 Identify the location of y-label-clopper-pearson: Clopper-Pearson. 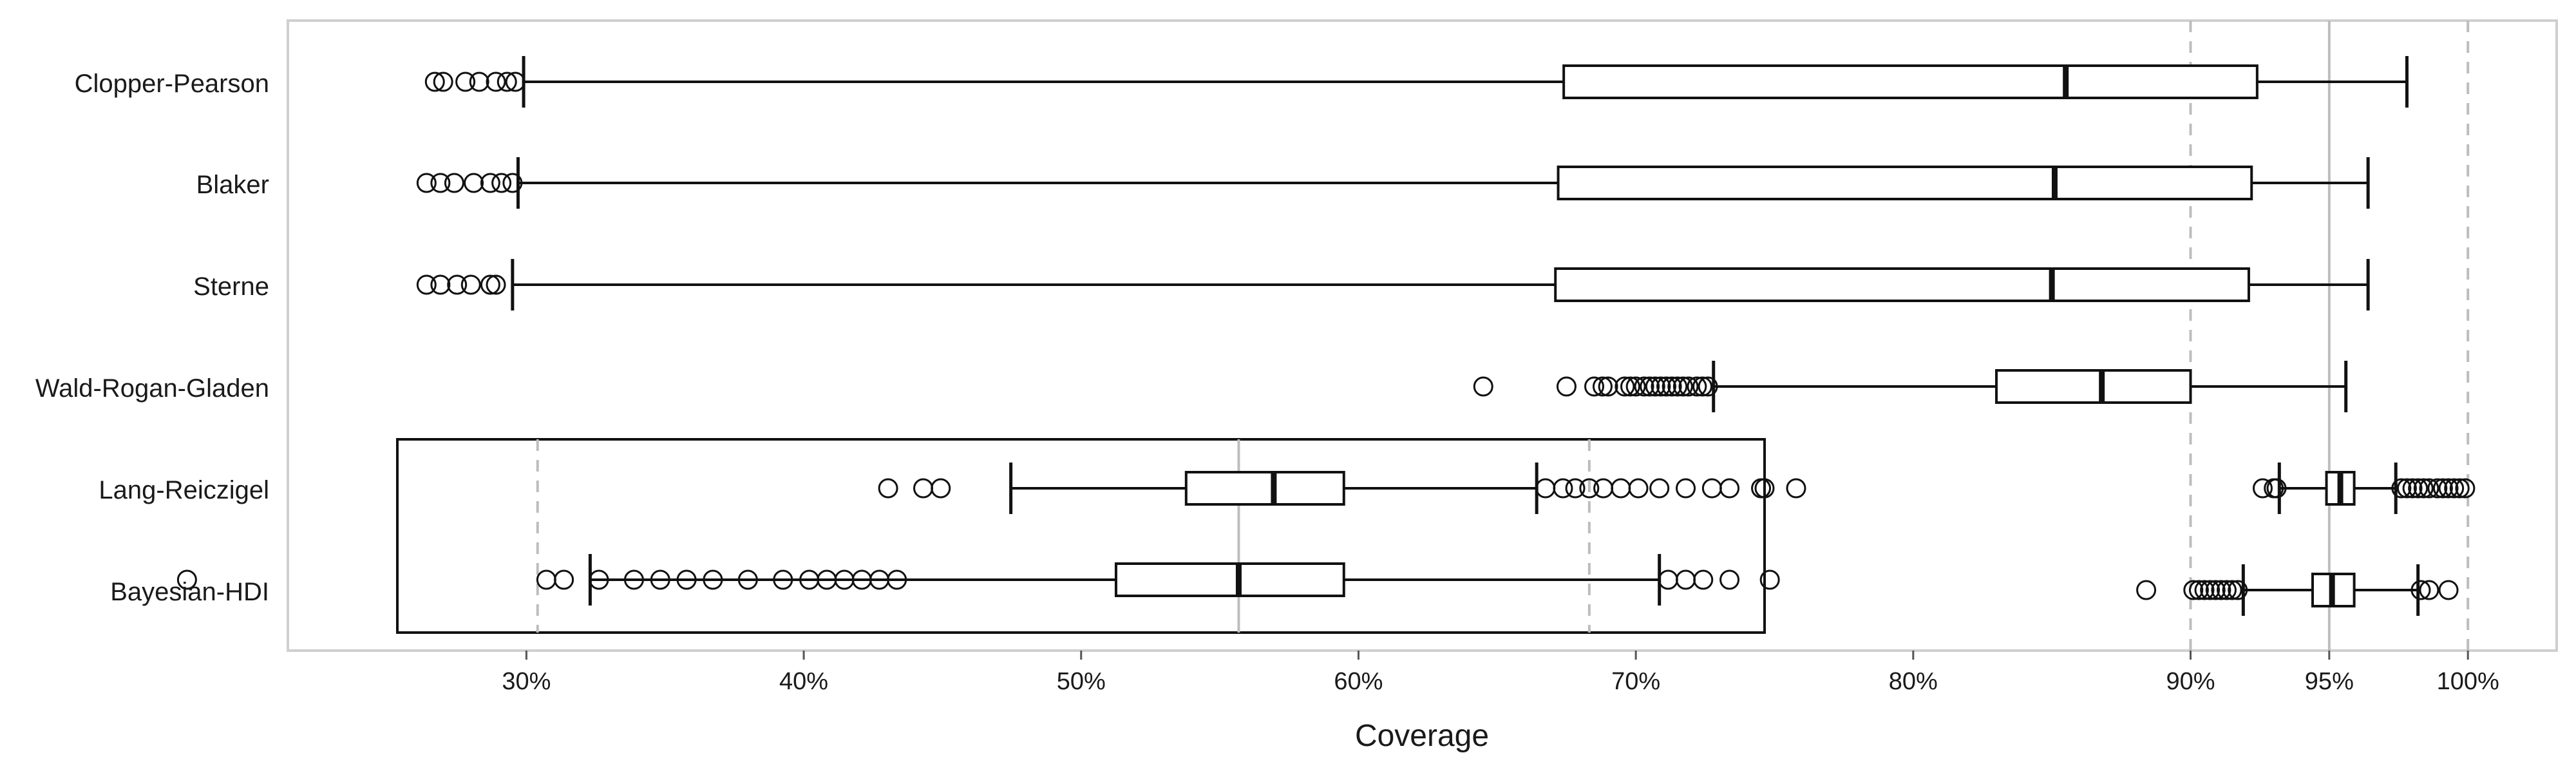
(172, 84).